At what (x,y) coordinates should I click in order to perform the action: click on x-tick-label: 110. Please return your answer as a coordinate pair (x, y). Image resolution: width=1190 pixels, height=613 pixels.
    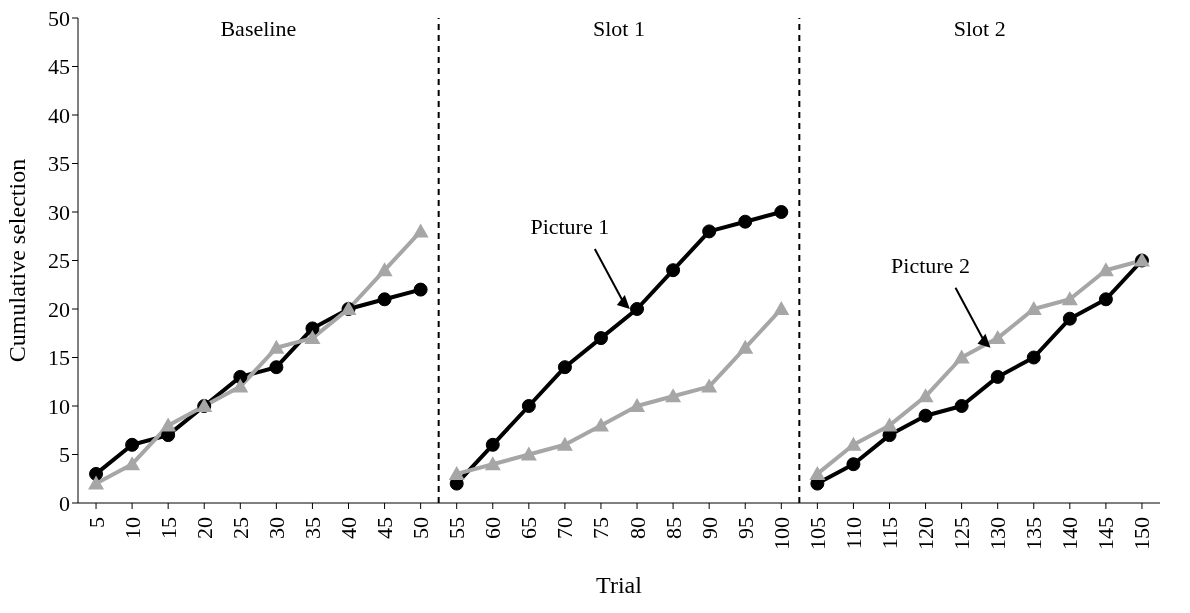
    Looking at the image, I should click on (853, 533).